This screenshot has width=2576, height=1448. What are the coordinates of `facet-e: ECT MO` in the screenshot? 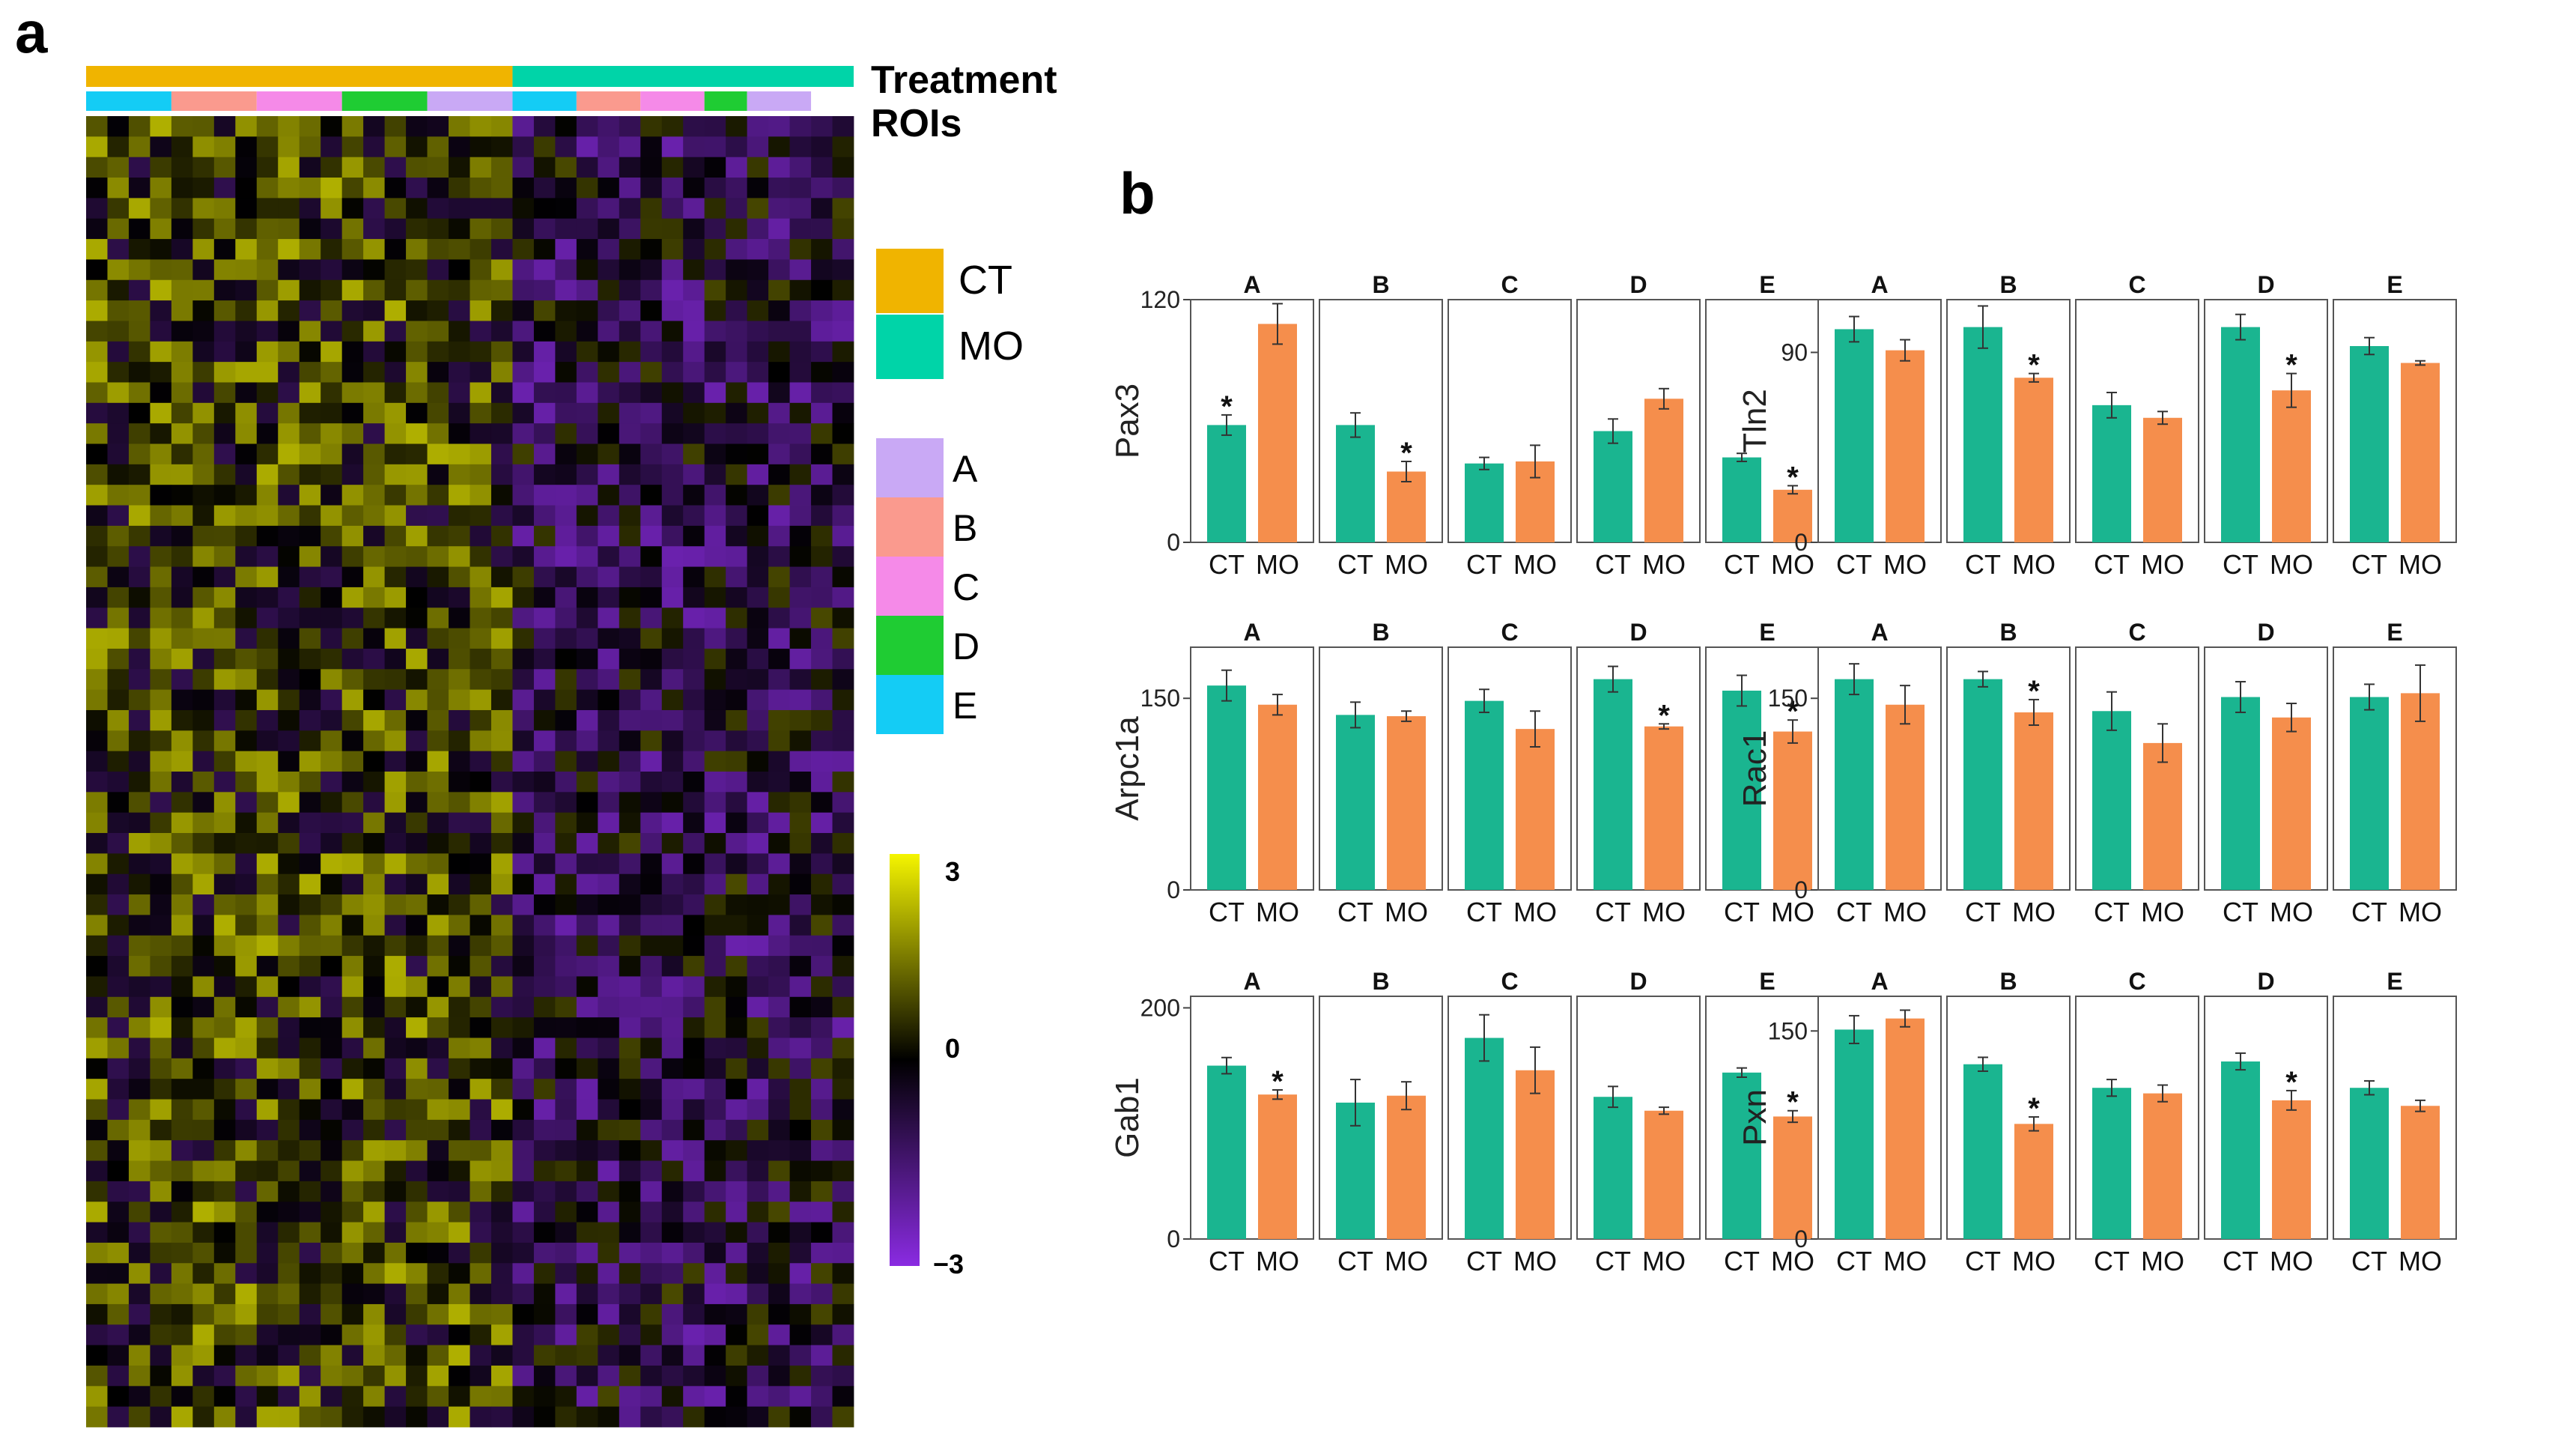 It's located at (2395, 1121).